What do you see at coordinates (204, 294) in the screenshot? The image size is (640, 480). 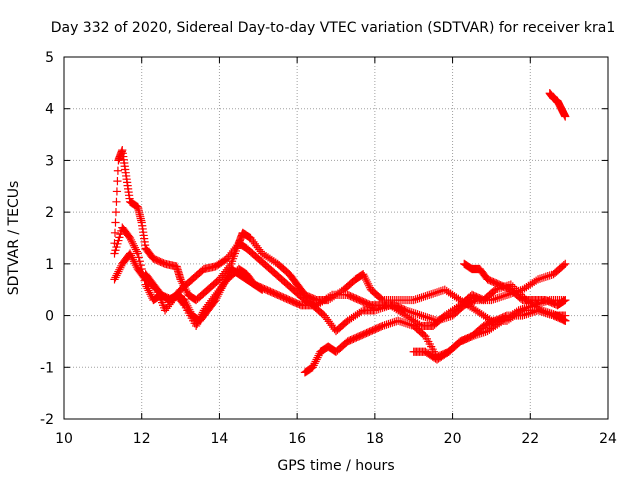 I see `series-track-h` at bounding box center [204, 294].